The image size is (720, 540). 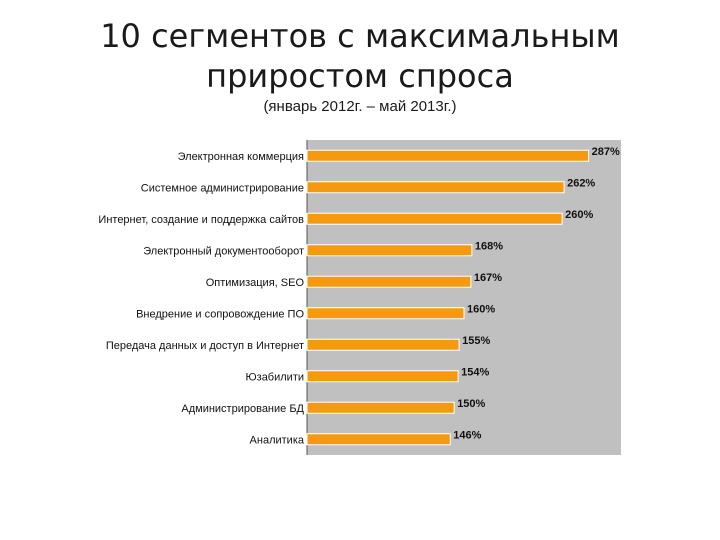 What do you see at coordinates (581, 183) in the screenshot?
I see `data-label: 262%` at bounding box center [581, 183].